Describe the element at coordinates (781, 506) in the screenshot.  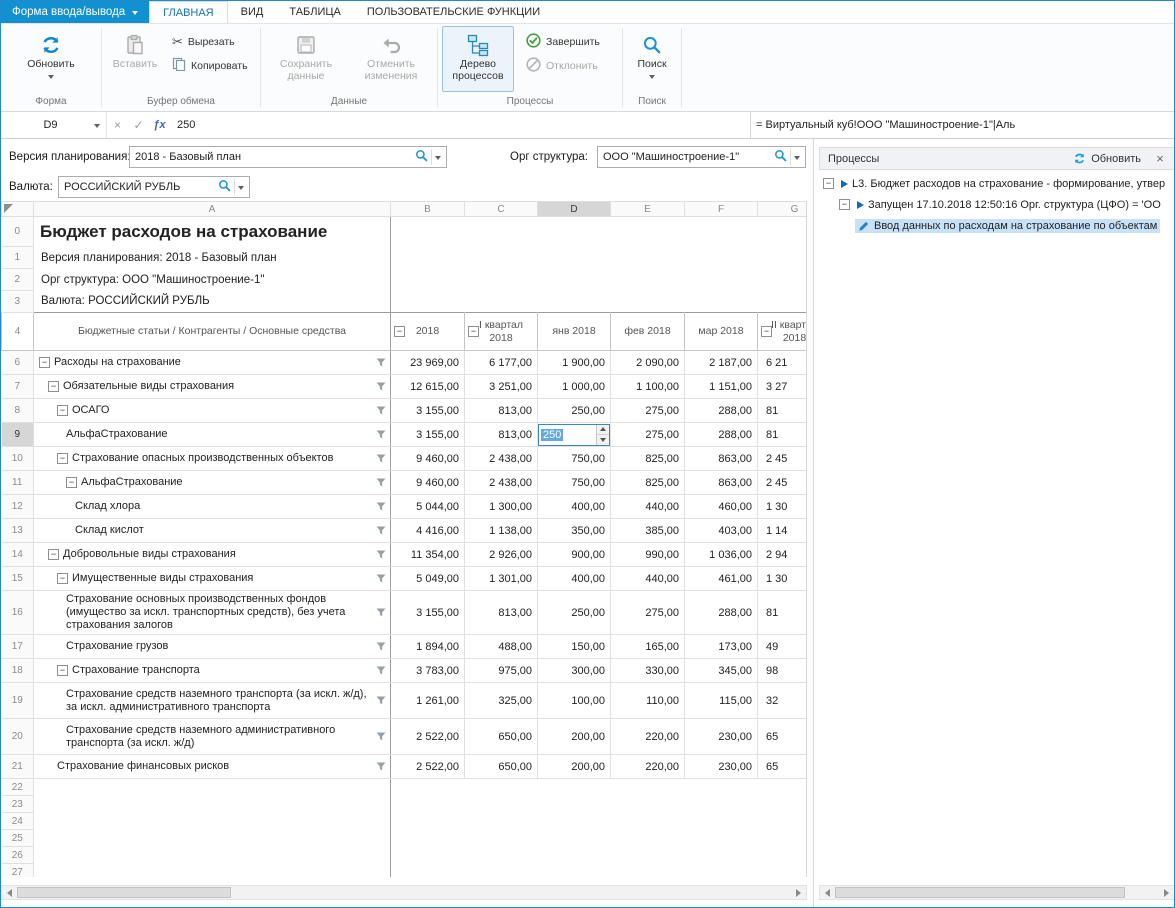
I see `cell-G12: 1 30` at that location.